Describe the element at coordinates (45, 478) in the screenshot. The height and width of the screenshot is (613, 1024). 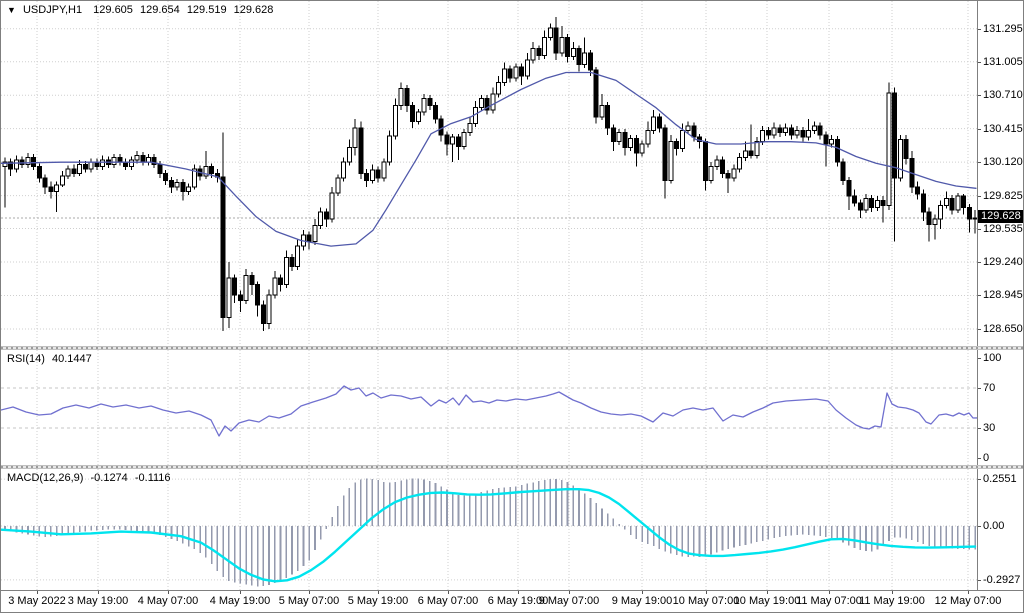
I see `macd-name: MACD(12,26,9)` at that location.